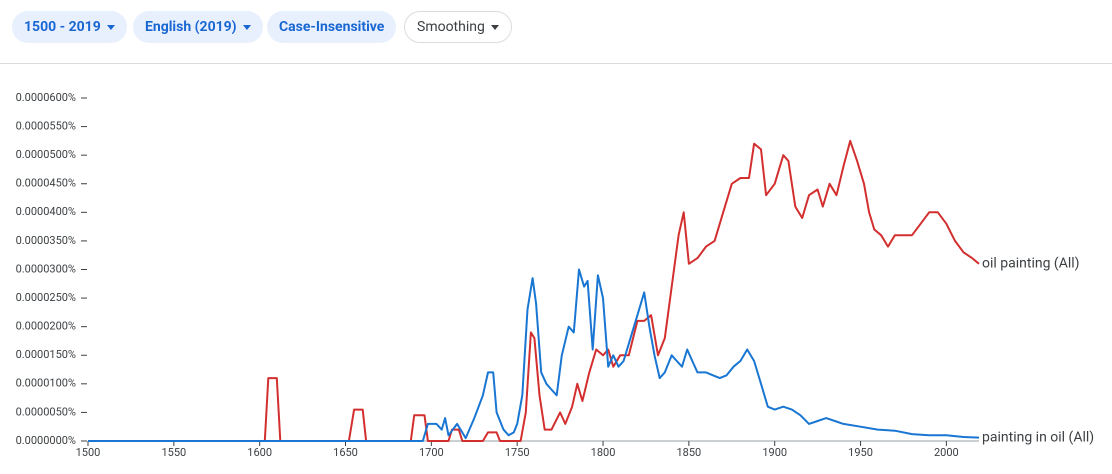 This screenshot has height=474, width=1112. I want to click on y-tick-label: 0.0000200%, so click(46, 326).